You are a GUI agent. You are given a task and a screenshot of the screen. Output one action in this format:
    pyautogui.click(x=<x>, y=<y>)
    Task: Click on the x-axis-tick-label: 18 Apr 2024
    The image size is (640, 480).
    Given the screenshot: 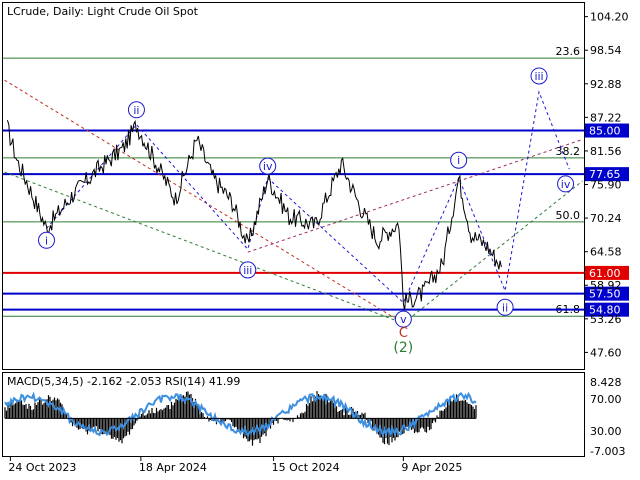 What is the action you would take?
    pyautogui.click(x=173, y=467)
    